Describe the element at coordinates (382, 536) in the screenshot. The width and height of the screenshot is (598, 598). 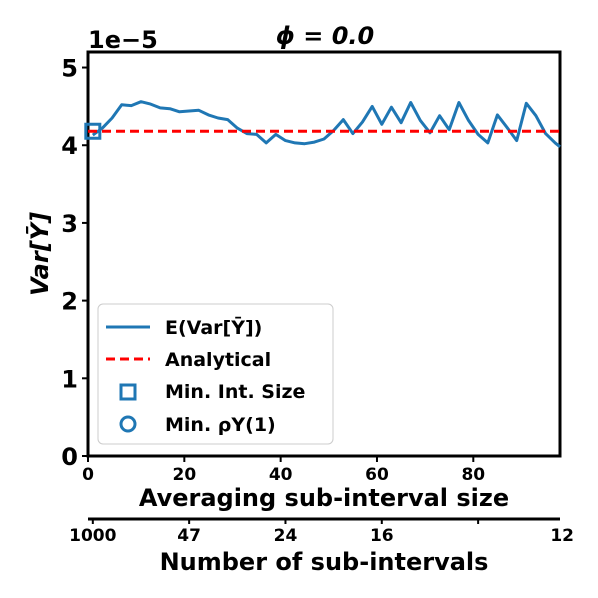
I see `secondary-x-tick-label: 16` at that location.